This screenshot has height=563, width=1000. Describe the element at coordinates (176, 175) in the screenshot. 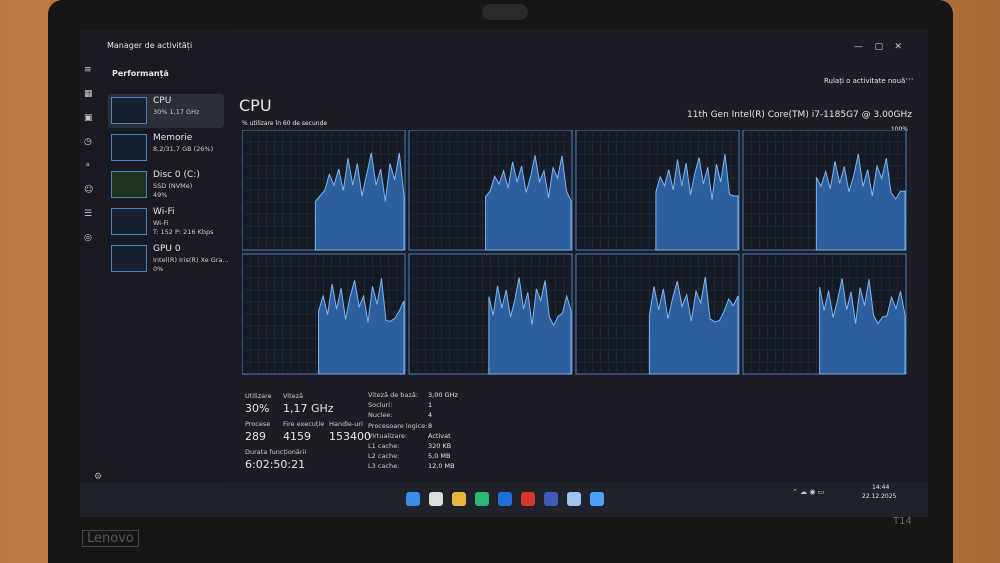

I see `resource-name: Disc 0 (C:)` at that location.